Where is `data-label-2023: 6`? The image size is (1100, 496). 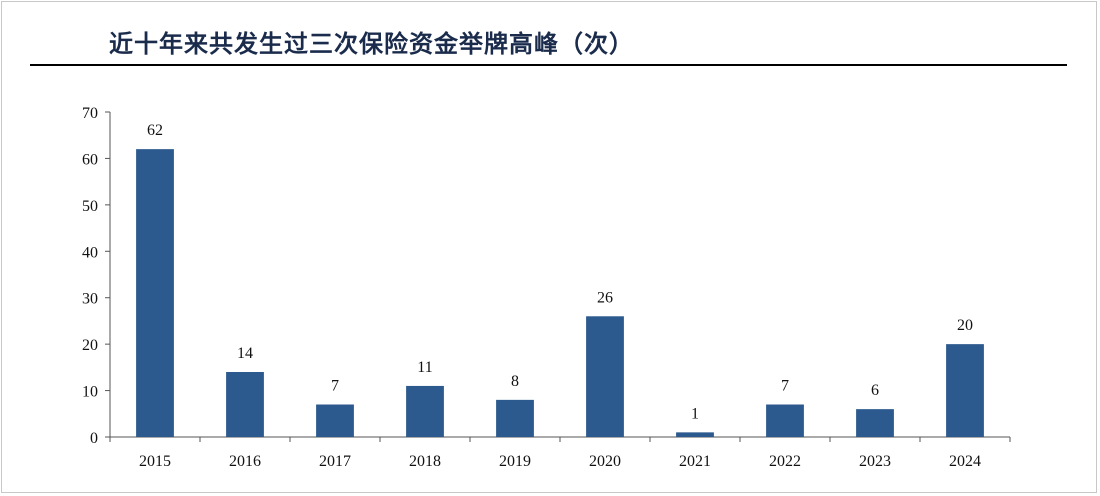
data-label-2023: 6 is located at coordinates (875, 390).